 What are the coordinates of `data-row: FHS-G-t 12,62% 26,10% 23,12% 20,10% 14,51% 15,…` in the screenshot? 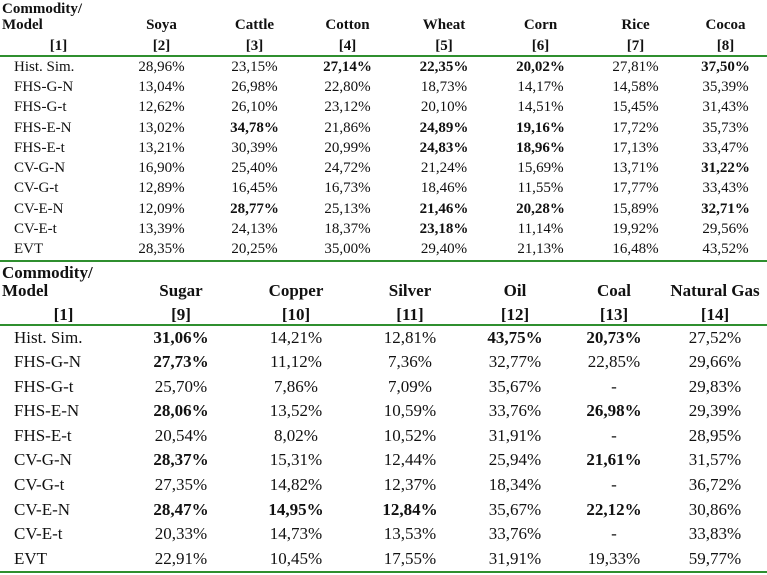 It's located at (383, 108).